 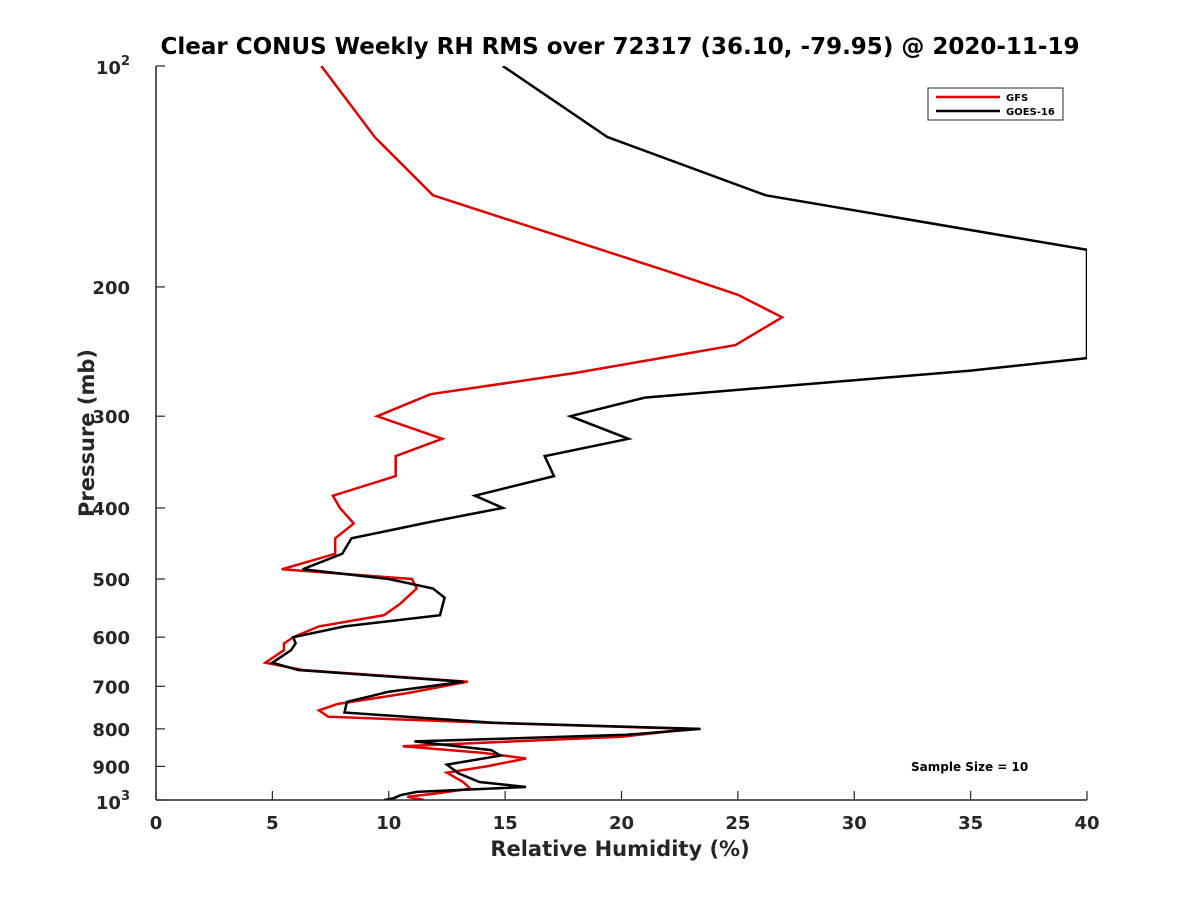 What do you see at coordinates (619, 849) in the screenshot?
I see `x-axis-label: Relative Humidity (%)` at bounding box center [619, 849].